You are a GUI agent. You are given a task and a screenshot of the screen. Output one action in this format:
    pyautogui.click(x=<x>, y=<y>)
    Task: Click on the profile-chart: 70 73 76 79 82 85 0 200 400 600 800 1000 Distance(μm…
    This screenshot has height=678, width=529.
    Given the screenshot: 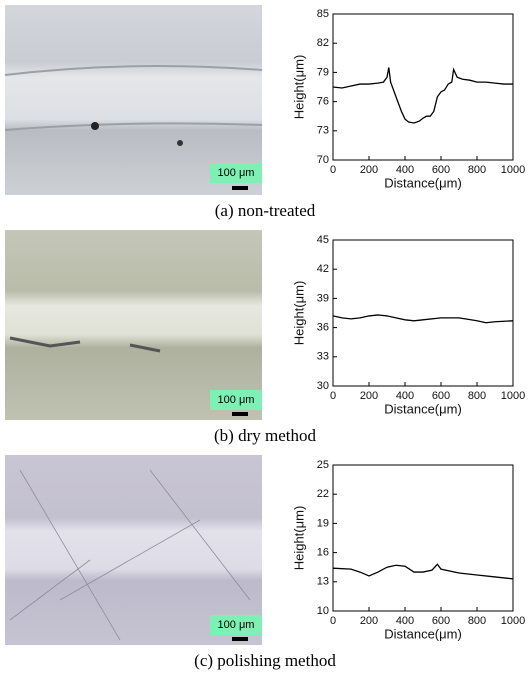 What is the action you would take?
    pyautogui.click(x=408, y=99)
    